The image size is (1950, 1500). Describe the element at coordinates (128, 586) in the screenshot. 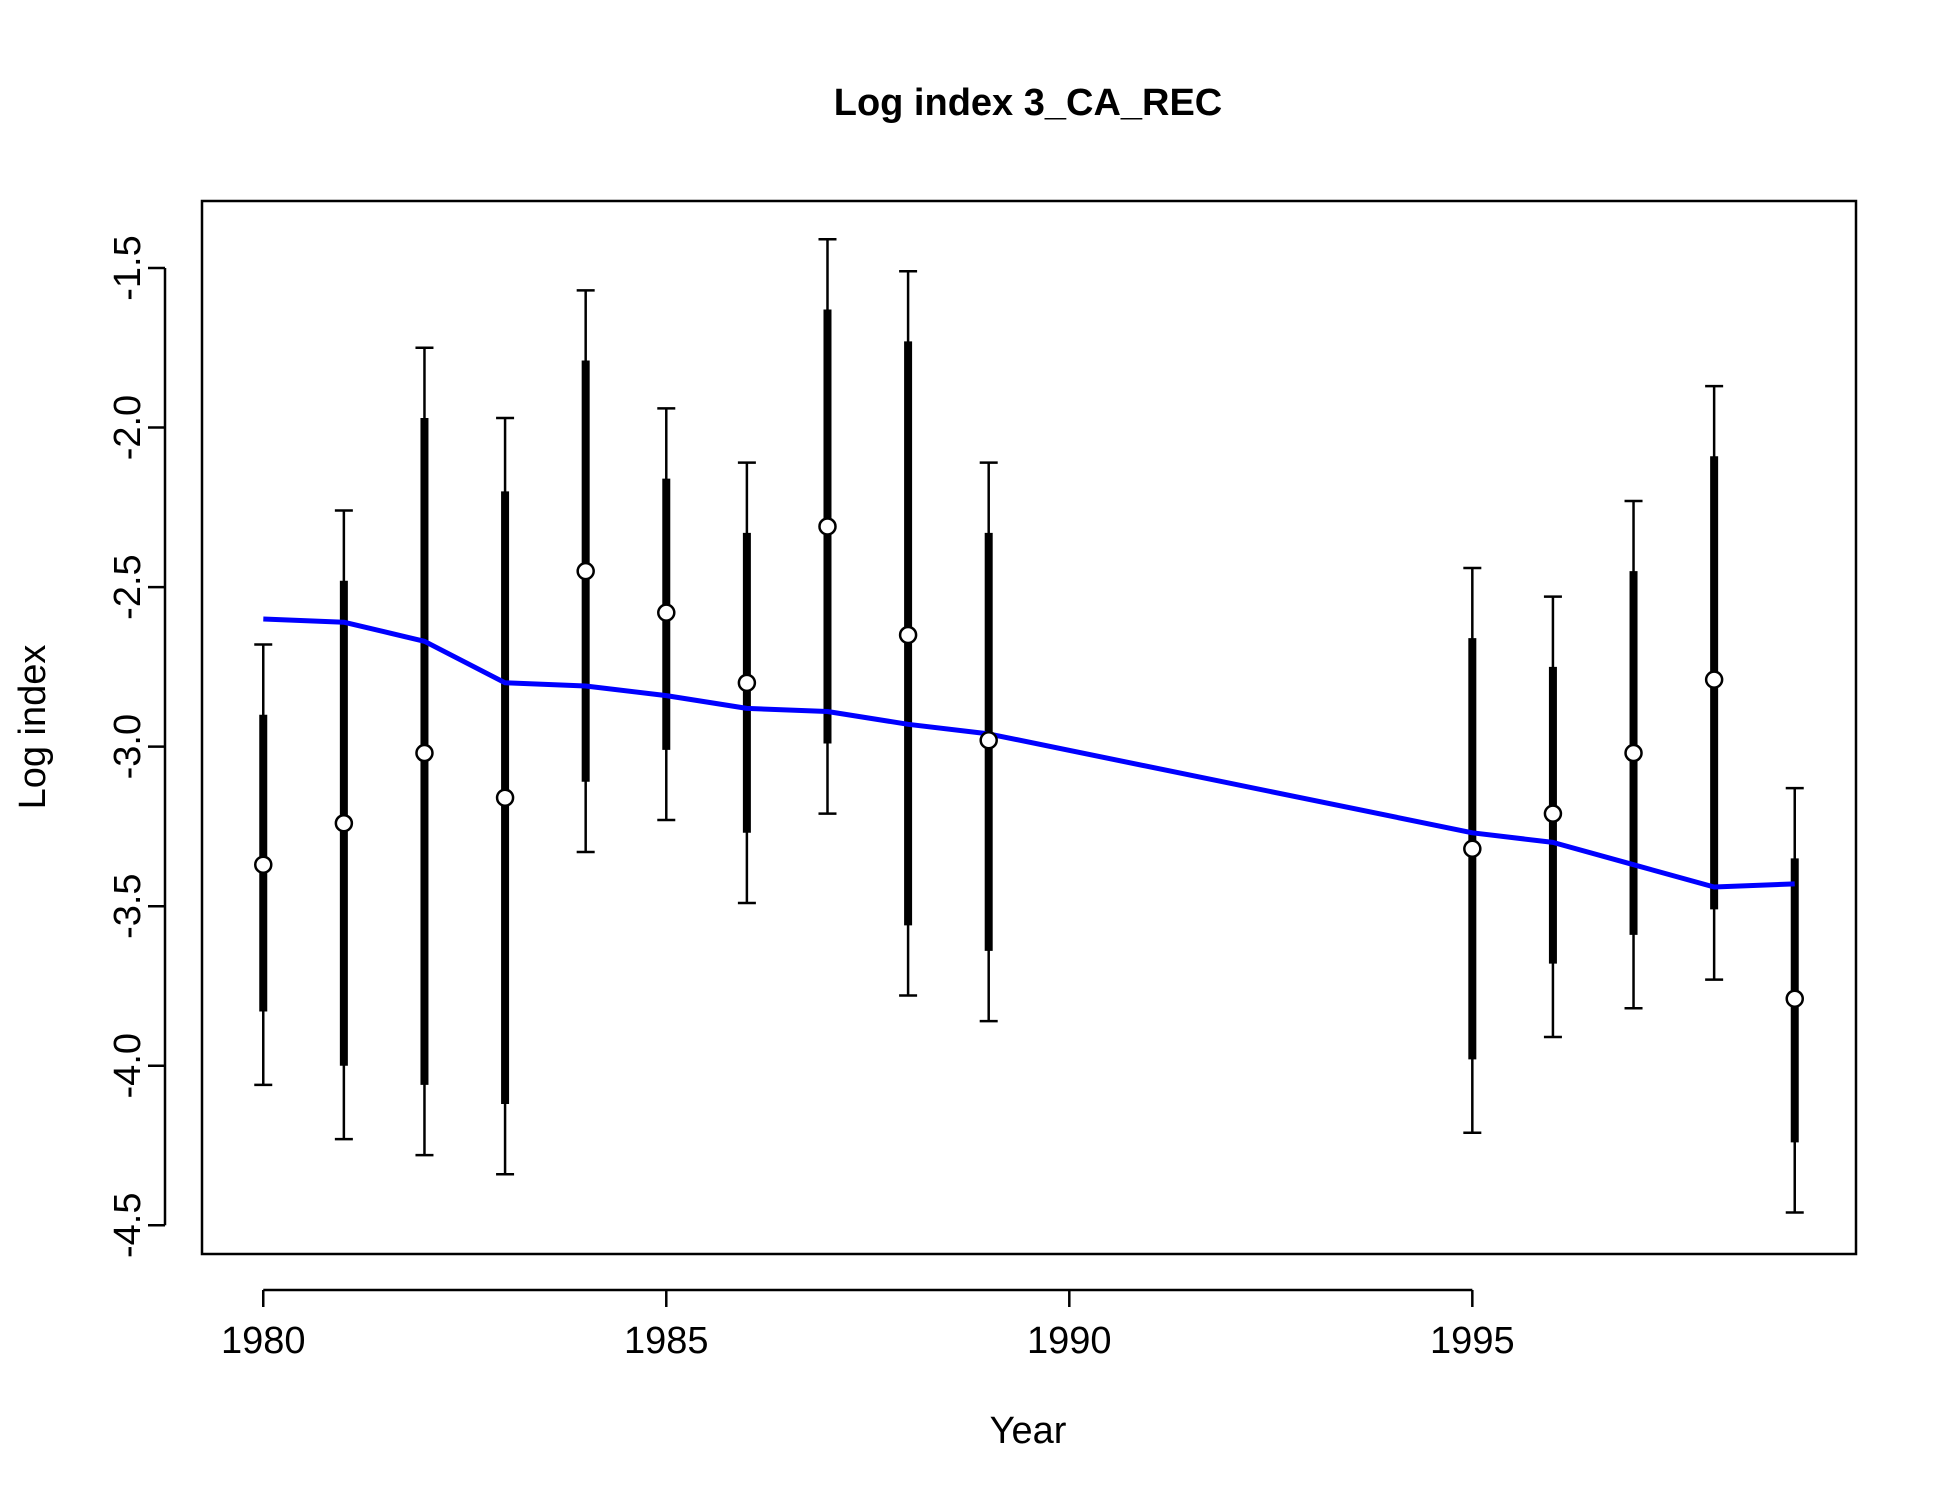

I see `y-tick-label: -2.5` at that location.